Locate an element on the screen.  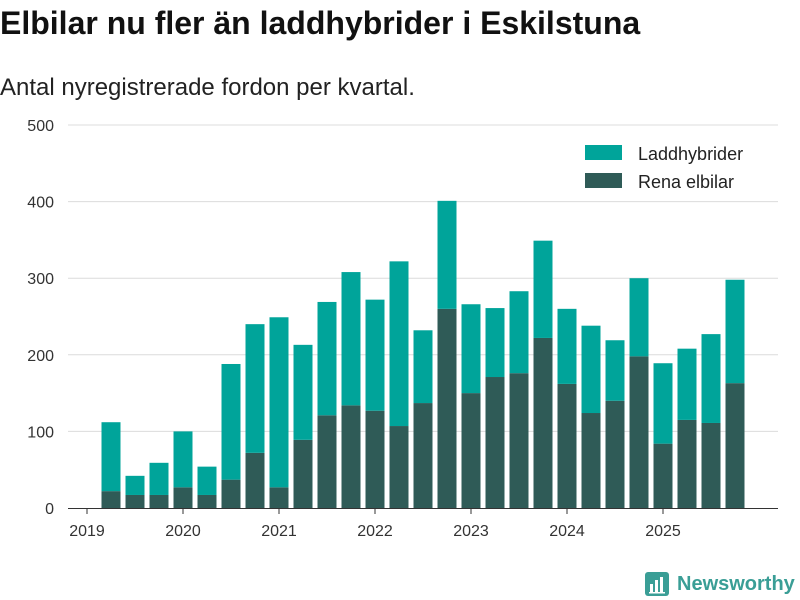
y-tick-label-100: 100 is located at coordinates (40, 432).